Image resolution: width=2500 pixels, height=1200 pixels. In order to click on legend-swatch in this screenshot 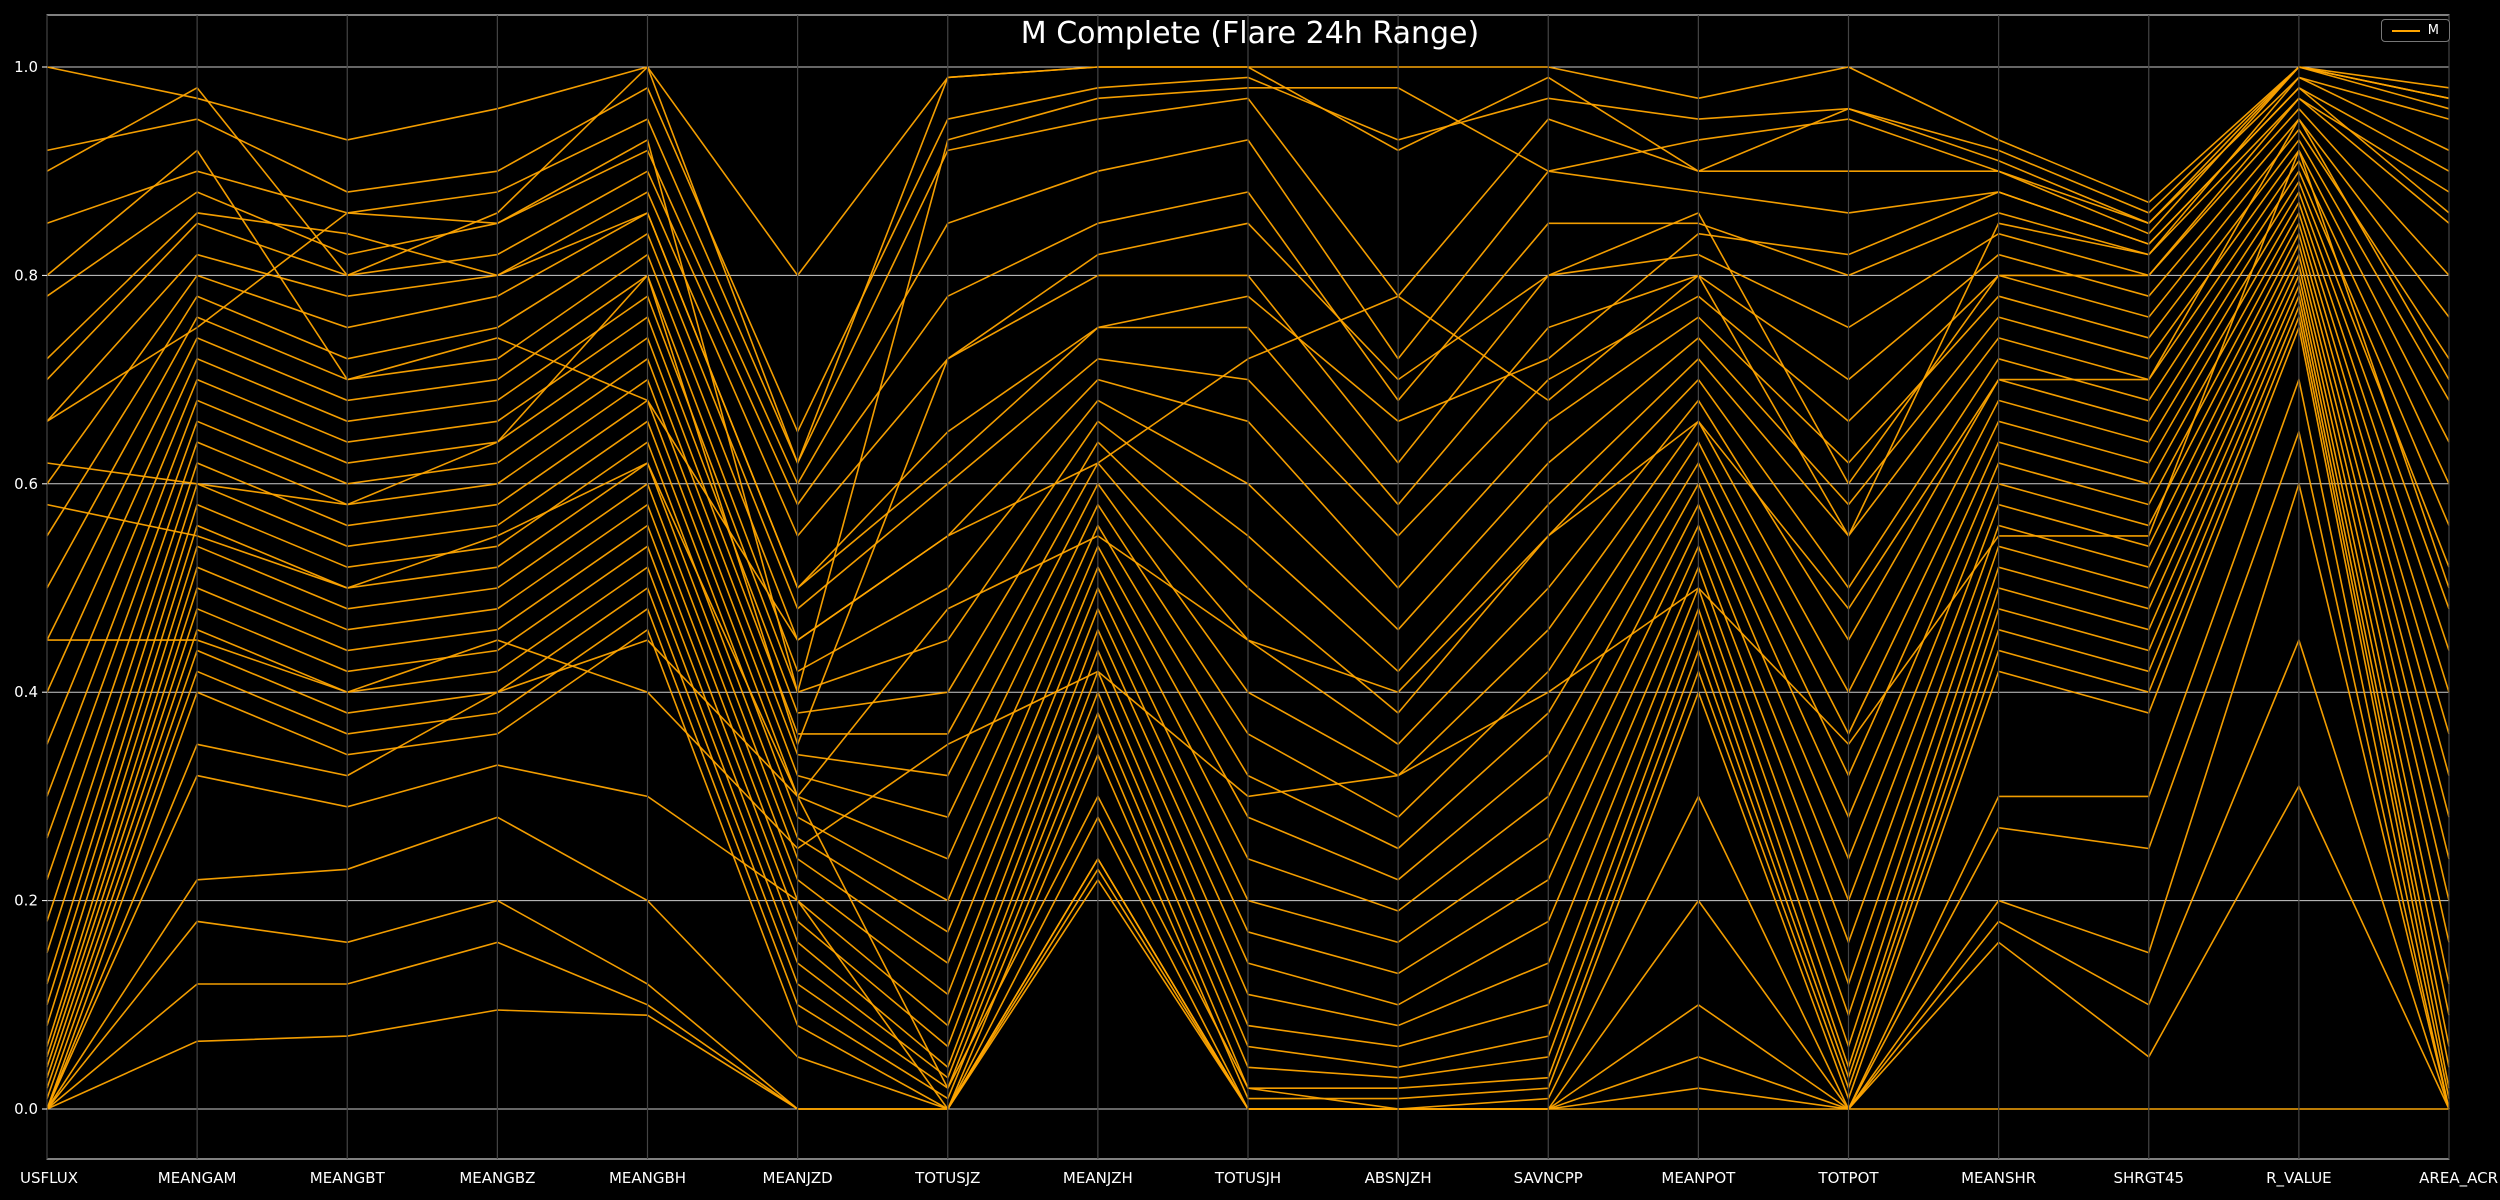, I will do `click(2405, 30)`.